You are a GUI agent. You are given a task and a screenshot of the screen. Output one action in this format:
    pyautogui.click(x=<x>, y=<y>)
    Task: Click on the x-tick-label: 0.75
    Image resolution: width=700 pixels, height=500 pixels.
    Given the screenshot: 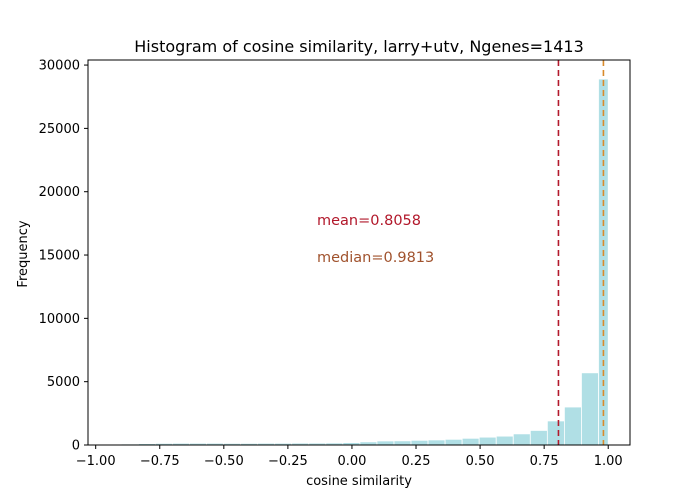 What is the action you would take?
    pyautogui.click(x=544, y=461)
    